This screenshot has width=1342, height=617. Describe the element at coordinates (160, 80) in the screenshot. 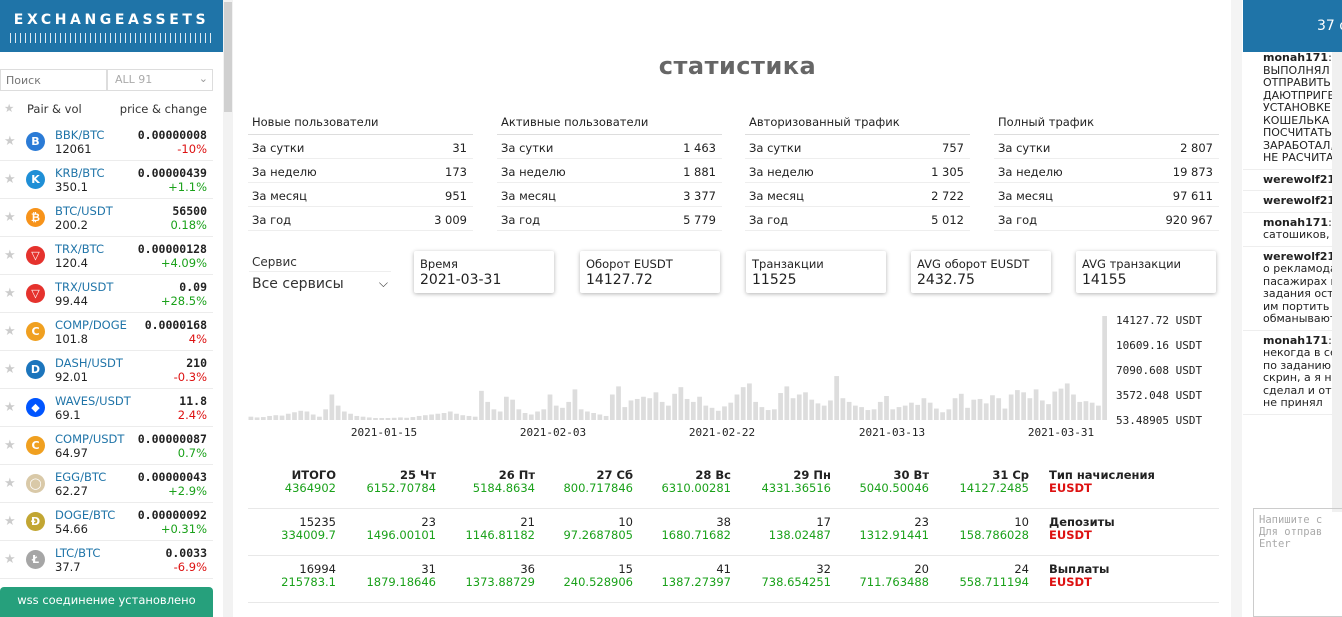

I see `market-filter-select: ALL 91 ⌄` at that location.